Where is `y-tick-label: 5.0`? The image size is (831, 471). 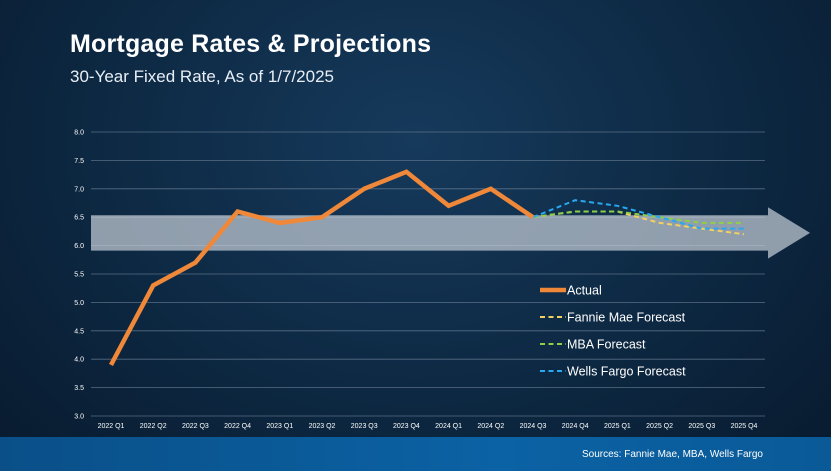
y-tick-label: 5.0 is located at coordinates (79, 303).